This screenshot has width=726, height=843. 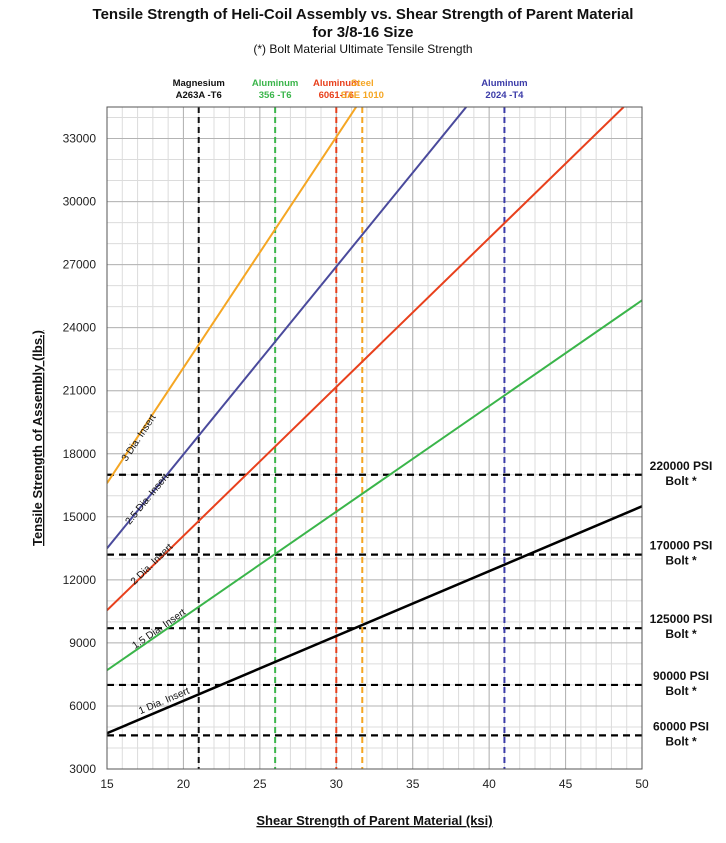 I want to click on x-tick-label: 45, so click(x=566, y=784).